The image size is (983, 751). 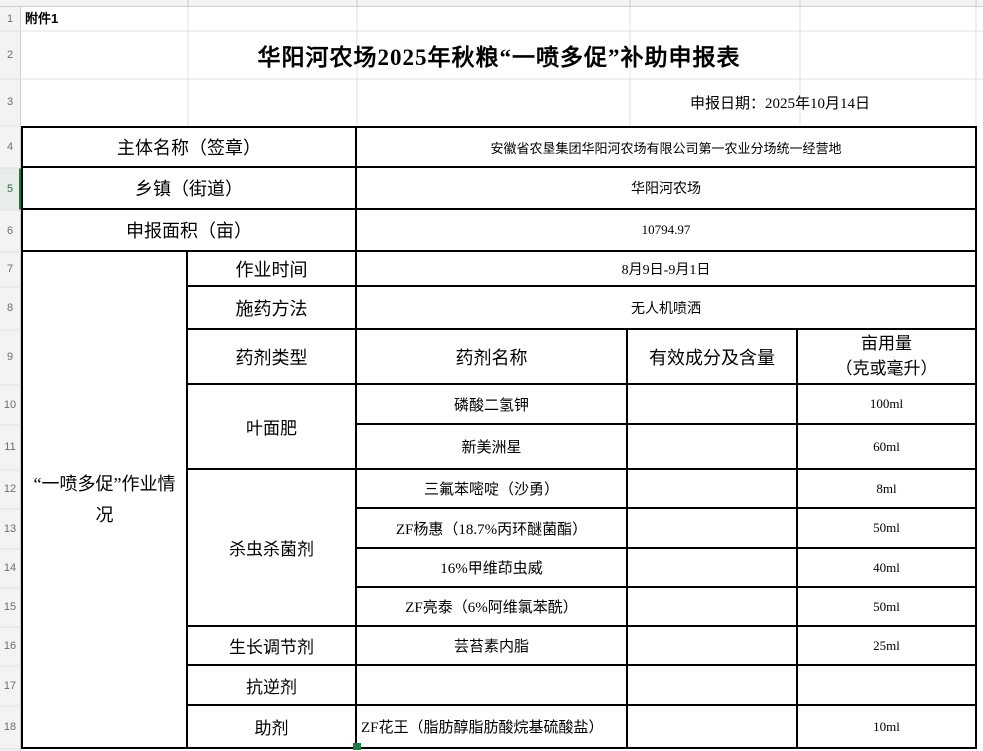 What do you see at coordinates (10, 646) in the screenshot?
I see `row-number: 16` at bounding box center [10, 646].